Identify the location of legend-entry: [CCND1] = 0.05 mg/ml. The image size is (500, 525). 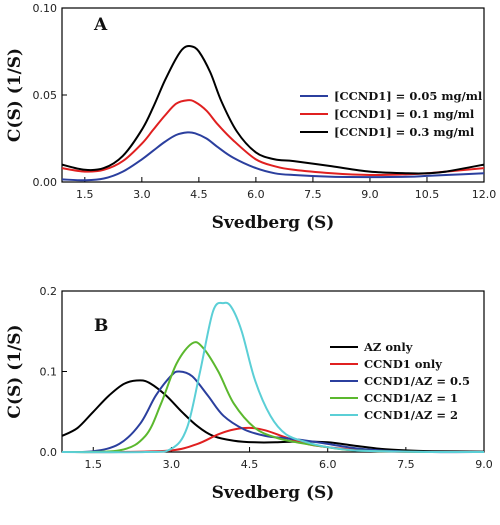
(408, 96).